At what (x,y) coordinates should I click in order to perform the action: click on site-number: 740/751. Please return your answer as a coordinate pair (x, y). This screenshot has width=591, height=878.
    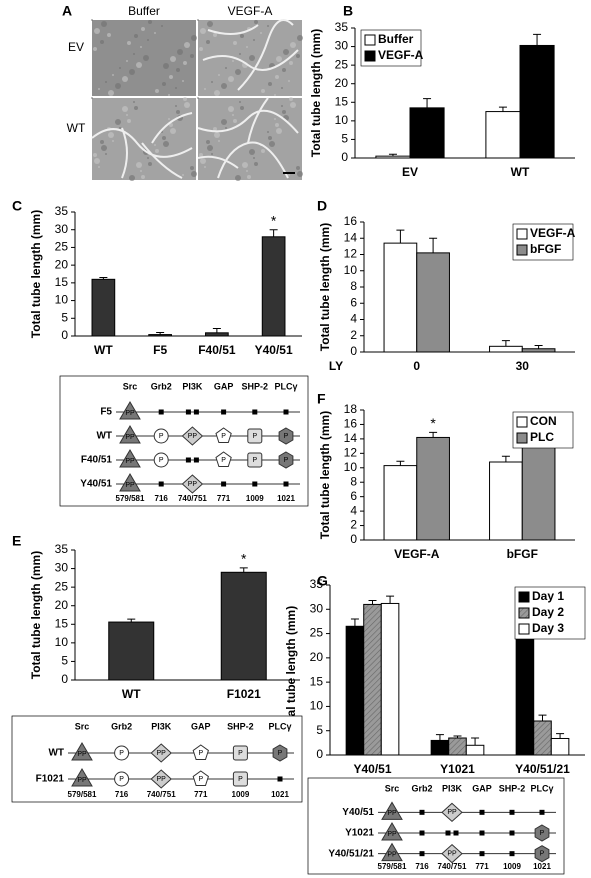
    Looking at the image, I should click on (192, 498).